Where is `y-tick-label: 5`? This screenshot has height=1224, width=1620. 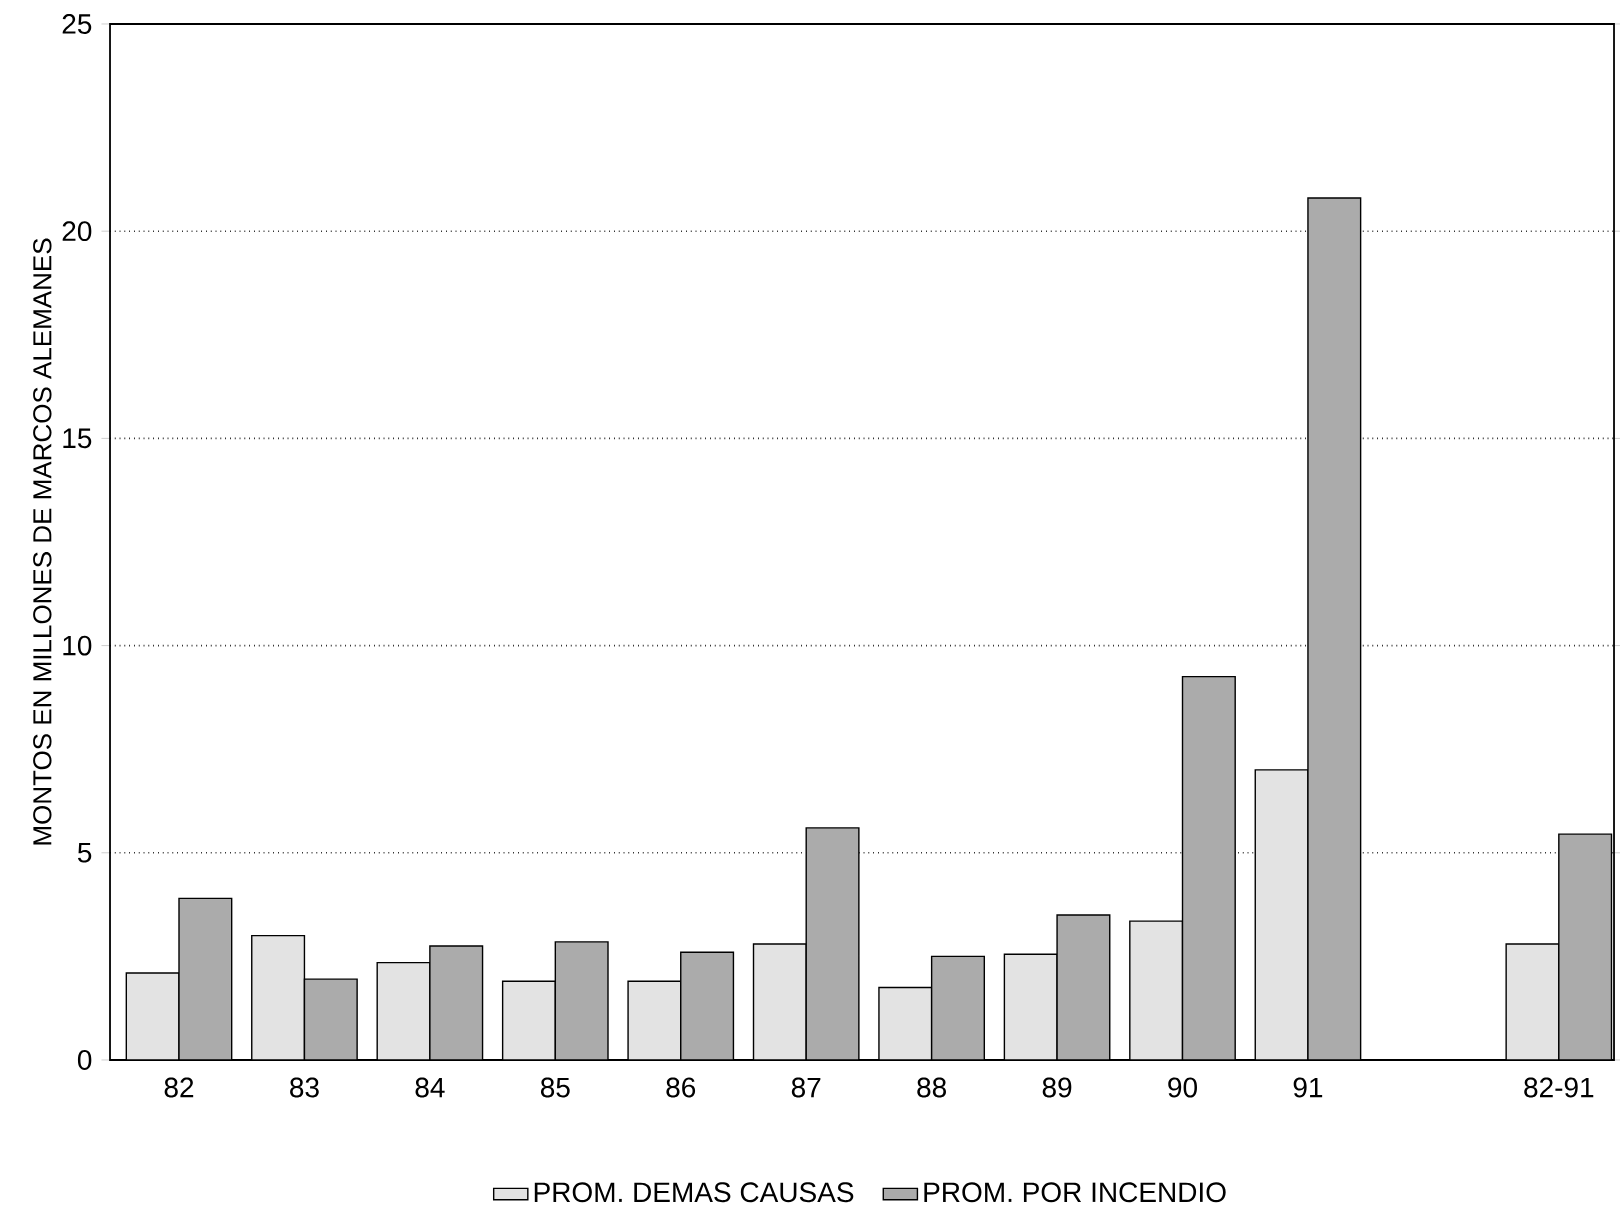 y-tick-label: 5 is located at coordinates (84, 853).